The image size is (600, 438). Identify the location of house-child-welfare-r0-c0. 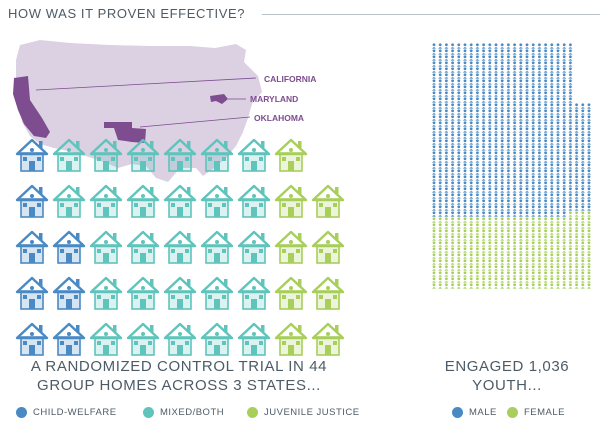
(32, 155).